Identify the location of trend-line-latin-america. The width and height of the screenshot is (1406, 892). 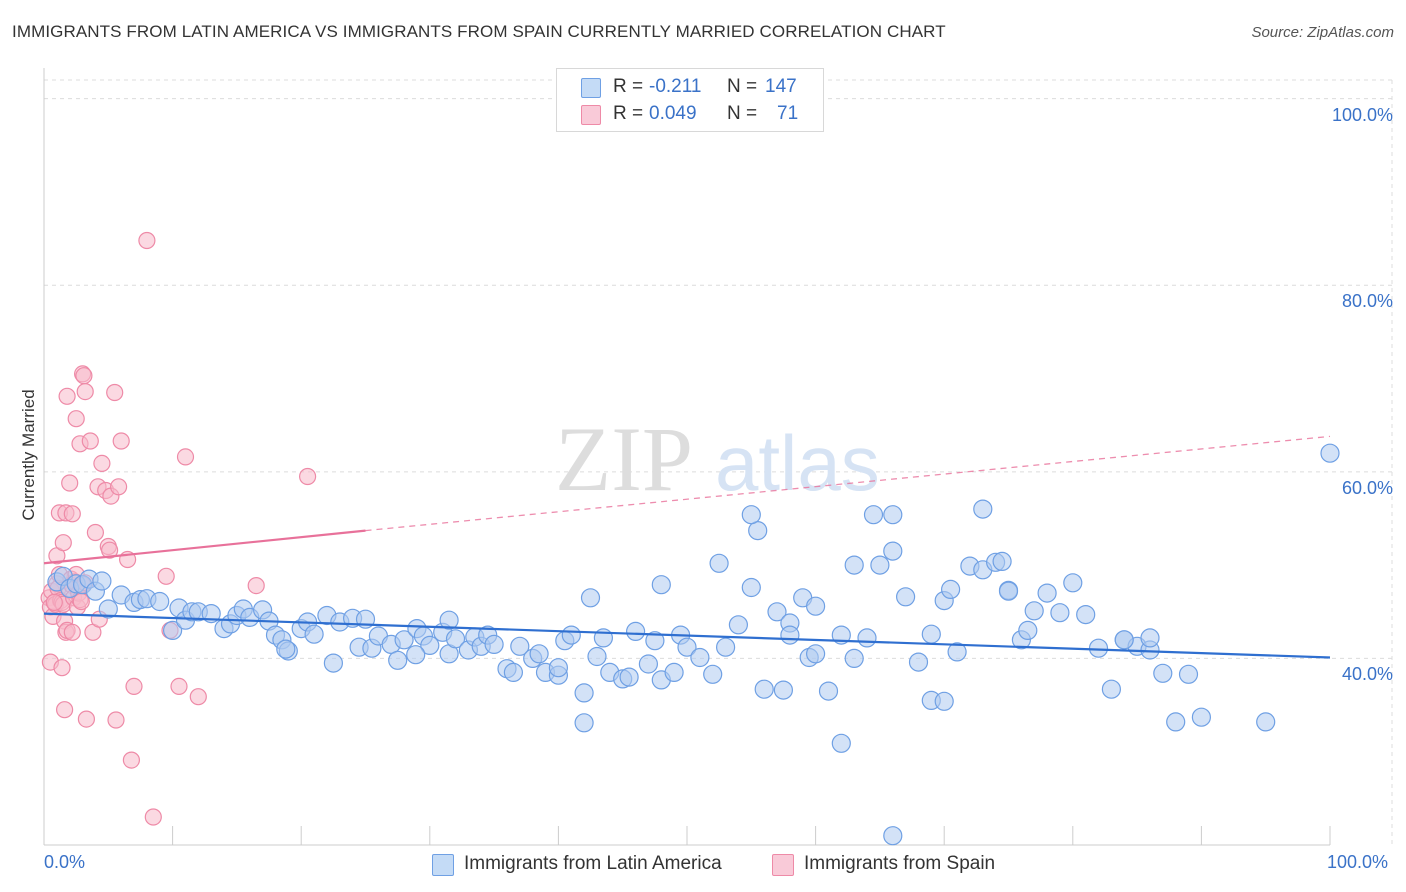
(687, 635).